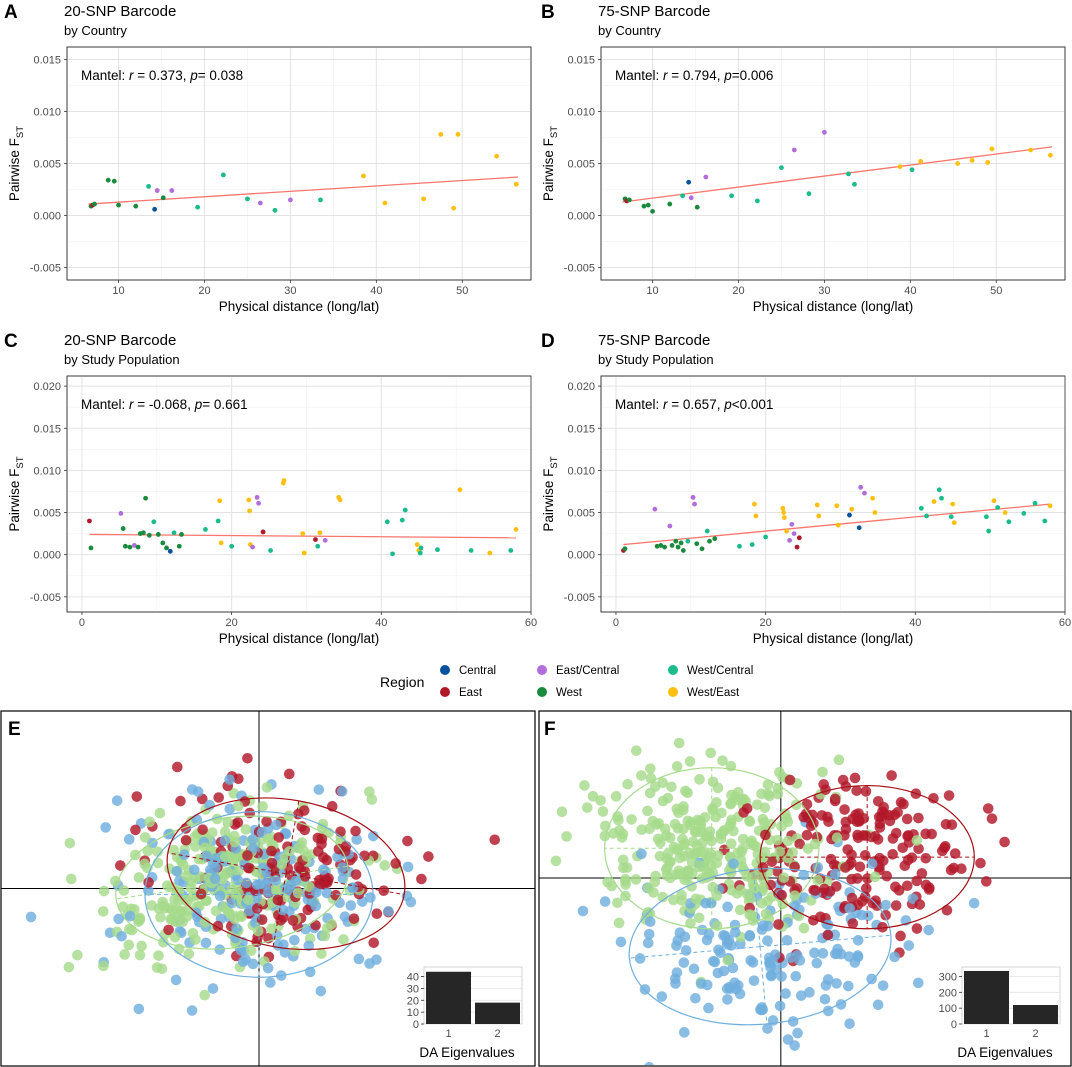  Describe the element at coordinates (448, 1034) in the screenshot. I see `eigen-x-label: 1` at that location.